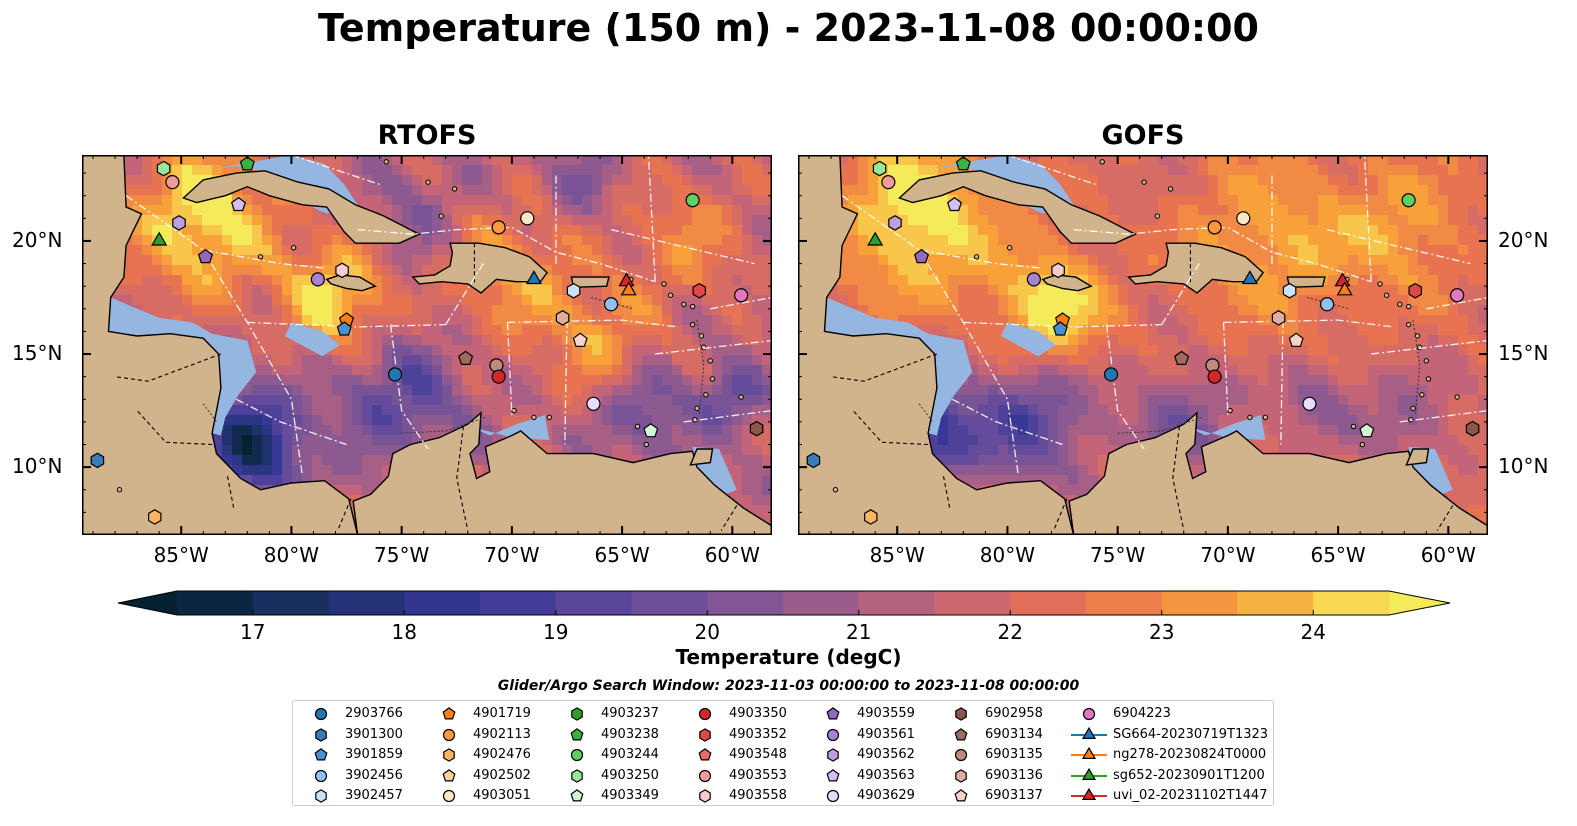  Describe the element at coordinates (1419, 603) in the screenshot. I see `colorbar-extend-max` at that location.